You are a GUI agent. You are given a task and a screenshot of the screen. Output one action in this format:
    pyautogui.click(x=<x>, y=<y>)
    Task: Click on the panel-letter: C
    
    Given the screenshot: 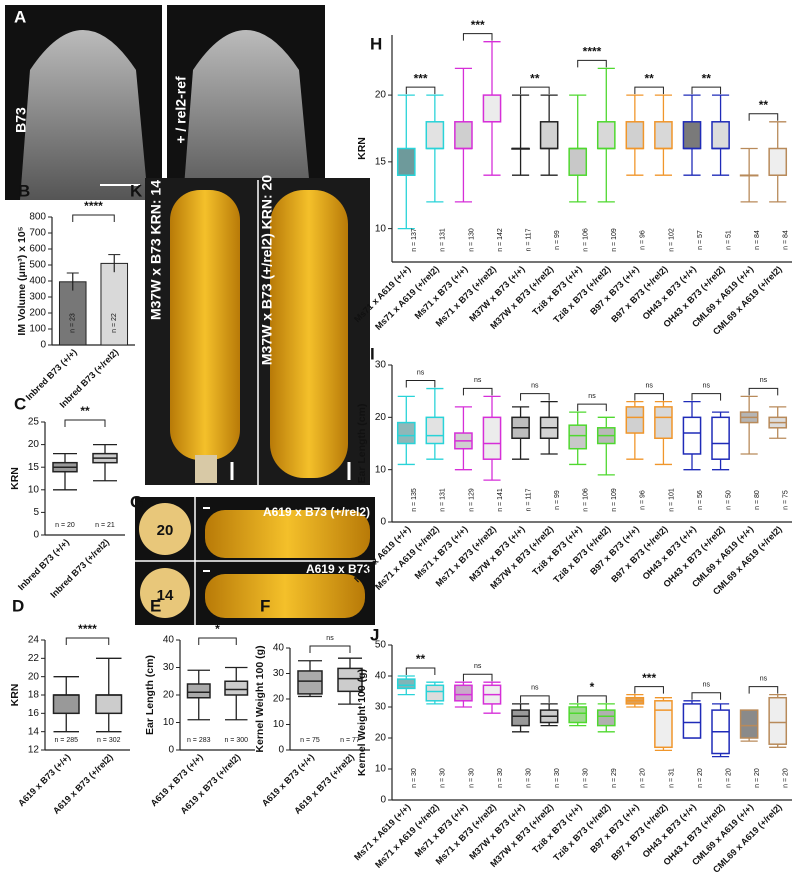 What is the action you would take?
    pyautogui.click(x=20, y=403)
    